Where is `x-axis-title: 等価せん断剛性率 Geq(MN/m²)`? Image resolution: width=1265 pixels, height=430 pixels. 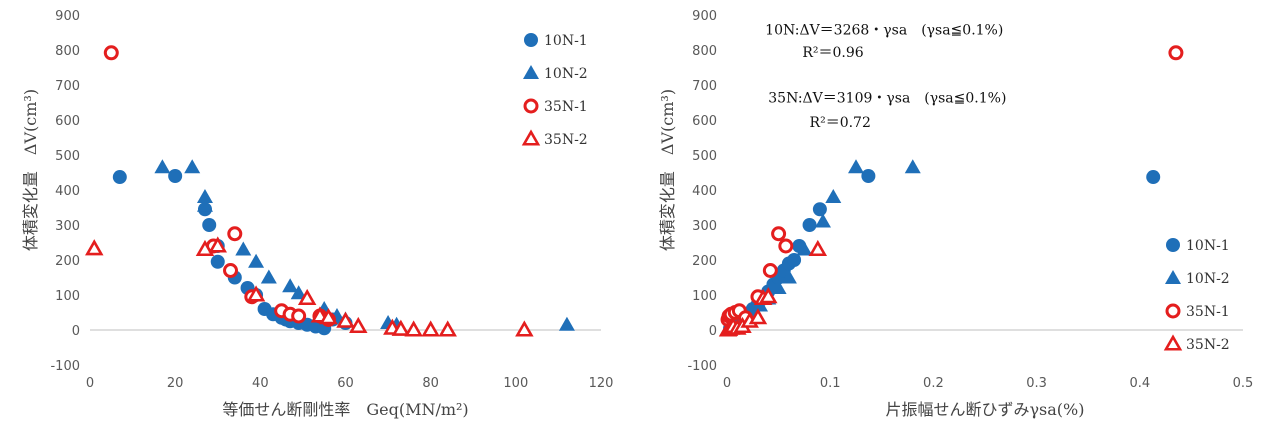
x-axis-title: 等価せん断剛性率 Geq(MN/m²) is located at coordinates (345, 409).